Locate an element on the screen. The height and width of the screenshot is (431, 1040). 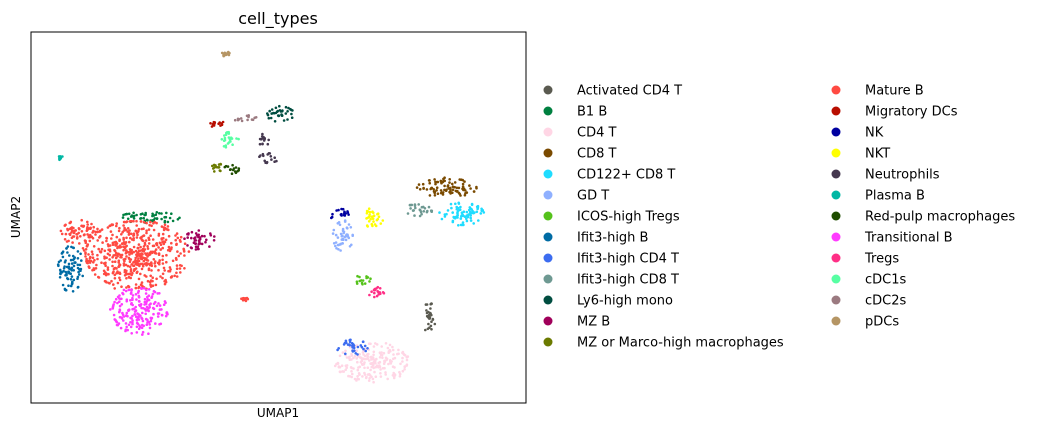
legend-item: Ifit3-high CD4 T is located at coordinates (611, 259).